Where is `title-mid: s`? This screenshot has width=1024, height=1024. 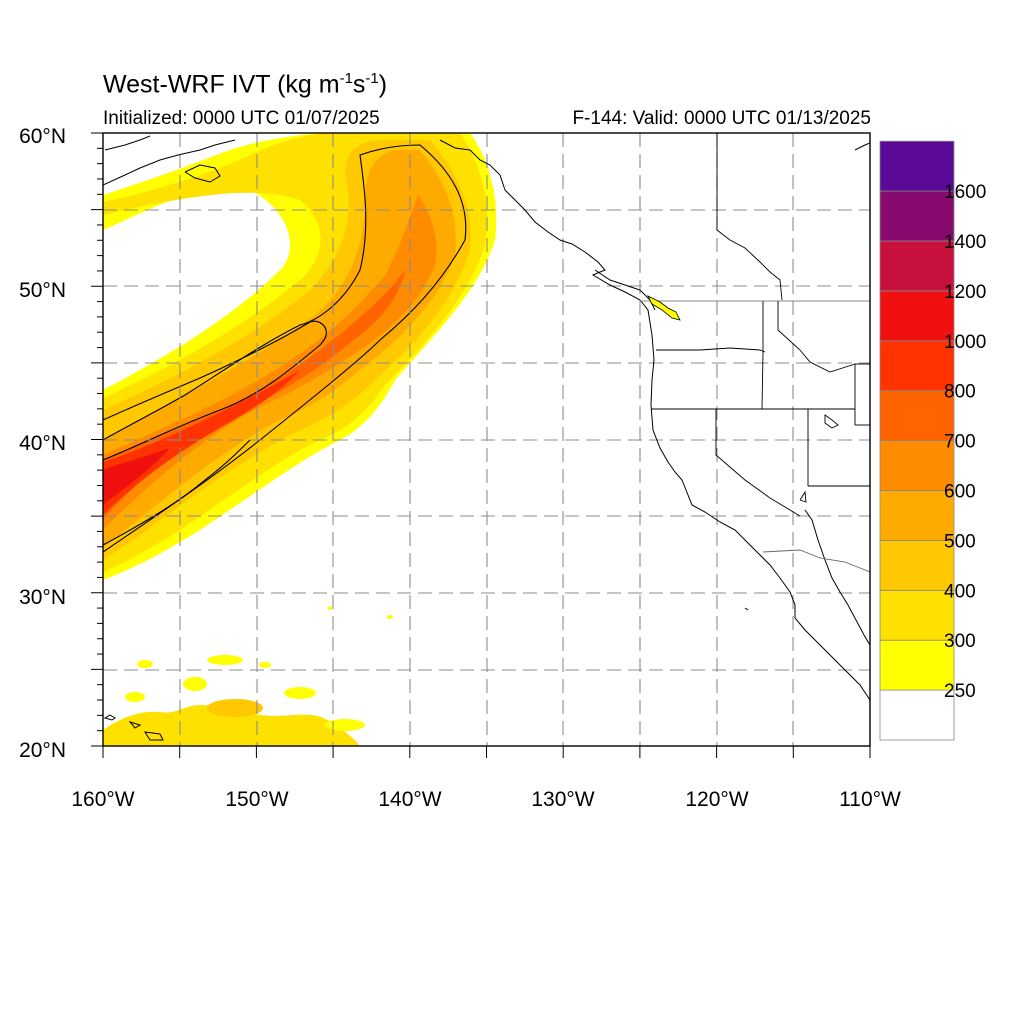 title-mid: s is located at coordinates (359, 84).